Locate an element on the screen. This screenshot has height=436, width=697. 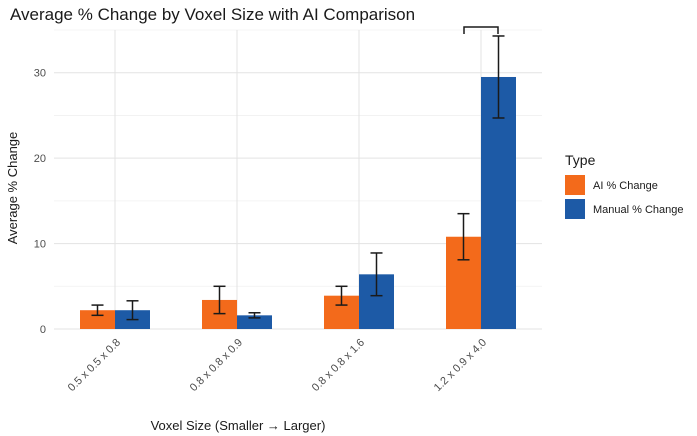
x-tick-label: 0.8 x 0.8 x 1.6 is located at coordinates (338, 365).